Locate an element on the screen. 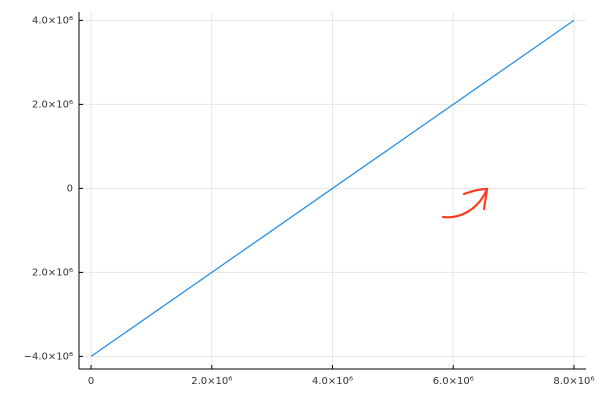 This screenshot has height=400, width=600. x-tick-label: 4.0×10⁶ is located at coordinates (332, 381).